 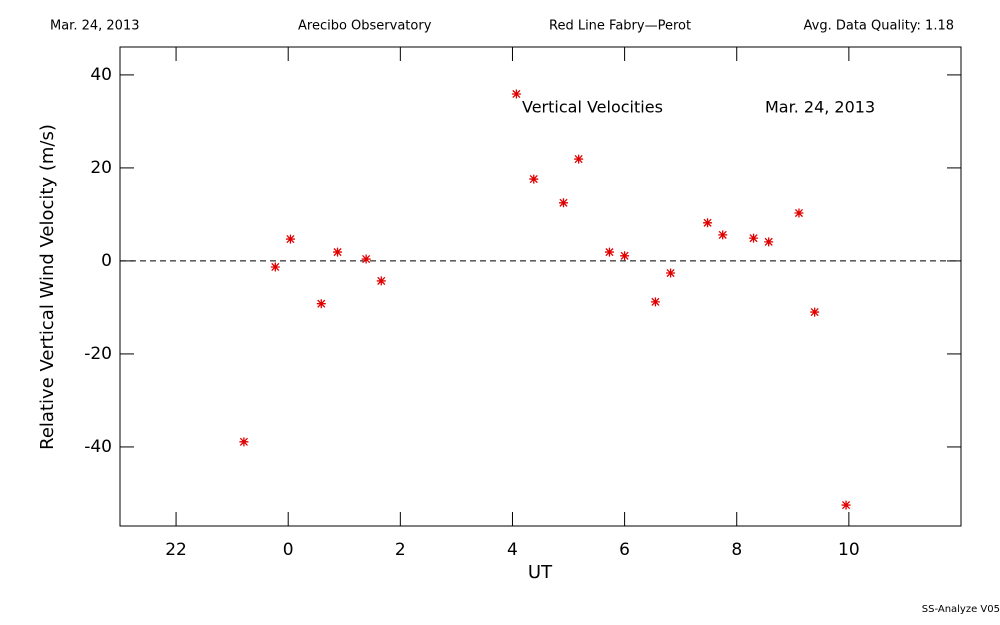 What do you see at coordinates (540, 572) in the screenshot?
I see `x-axis-label: UT` at bounding box center [540, 572].